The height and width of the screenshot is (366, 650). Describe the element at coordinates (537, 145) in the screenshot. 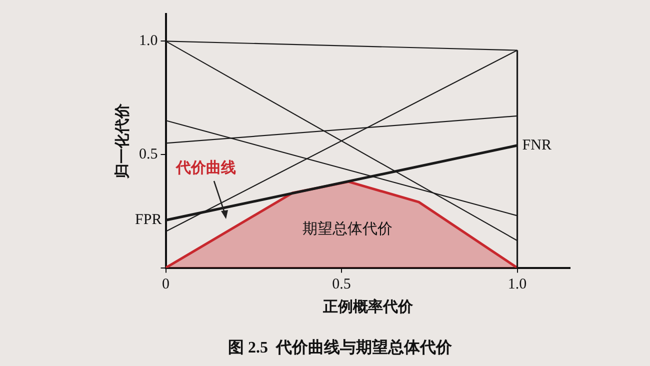

I see `annotation: FNR` at that location.